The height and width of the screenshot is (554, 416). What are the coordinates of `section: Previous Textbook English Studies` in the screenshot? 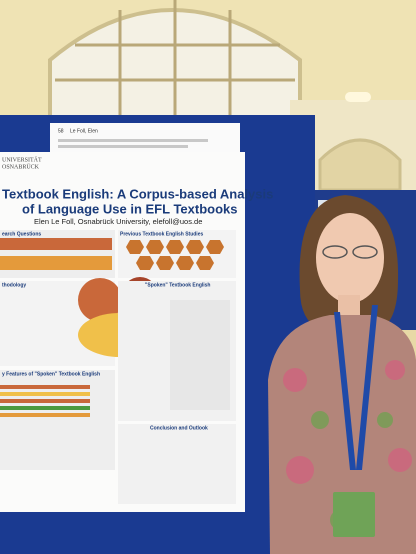 It's located at (177, 254).